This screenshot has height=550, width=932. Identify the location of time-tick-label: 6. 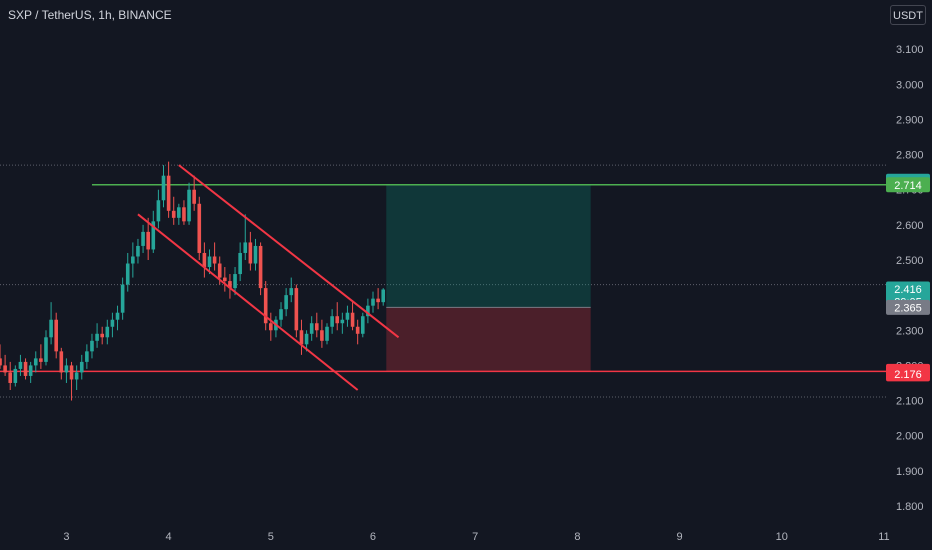
(373, 537).